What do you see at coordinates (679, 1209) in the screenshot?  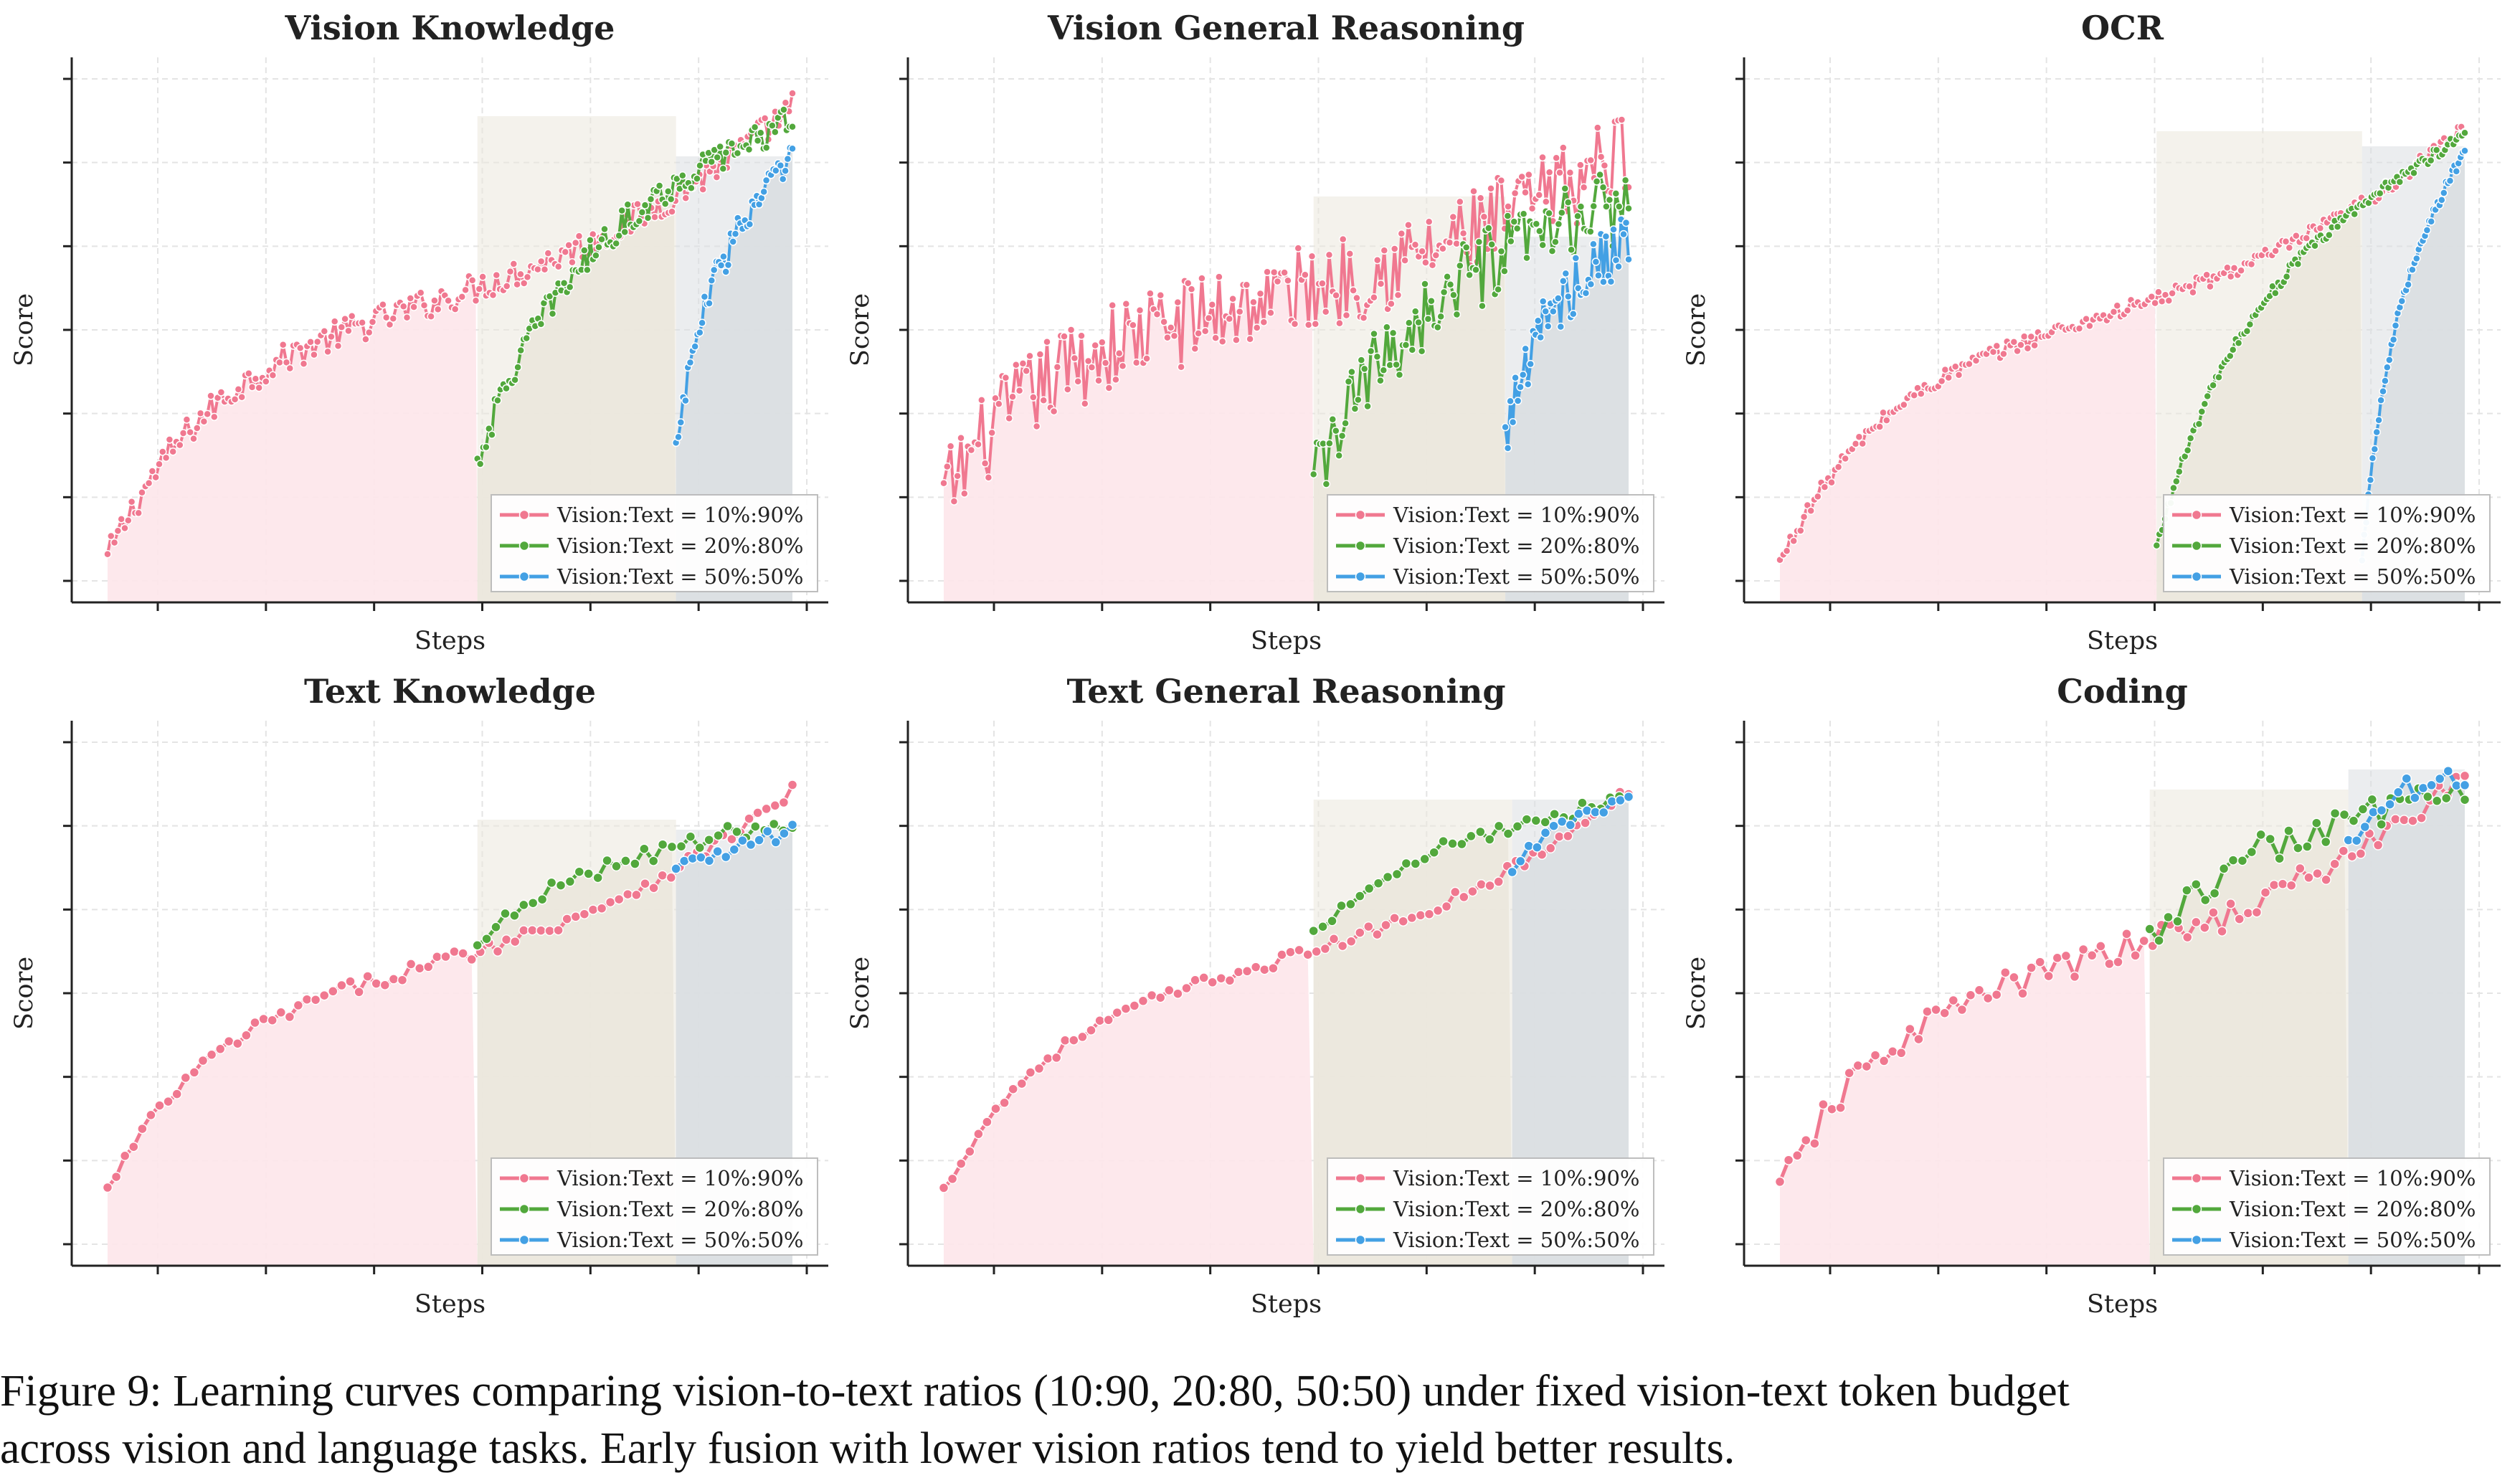 I see `legend-label: Vision:Text = 20%:80%` at bounding box center [679, 1209].